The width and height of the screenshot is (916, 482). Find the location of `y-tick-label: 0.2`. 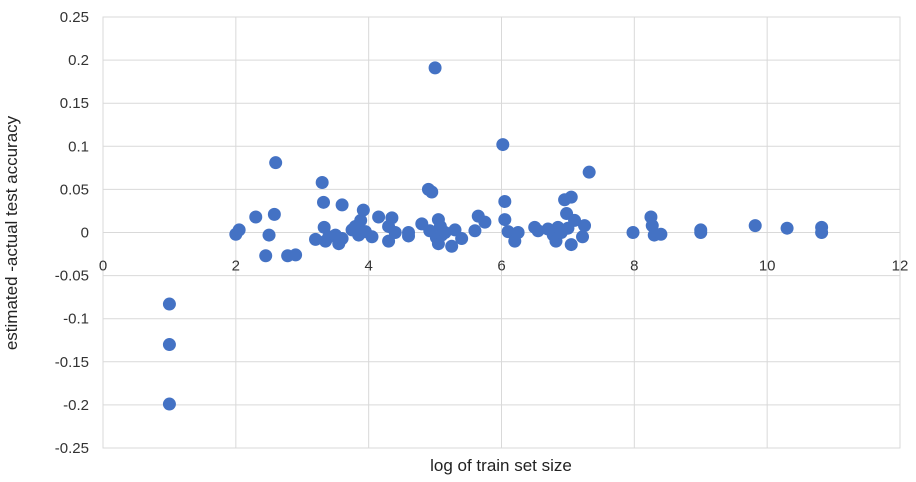

y-tick-label: 0.2 is located at coordinates (78, 60).